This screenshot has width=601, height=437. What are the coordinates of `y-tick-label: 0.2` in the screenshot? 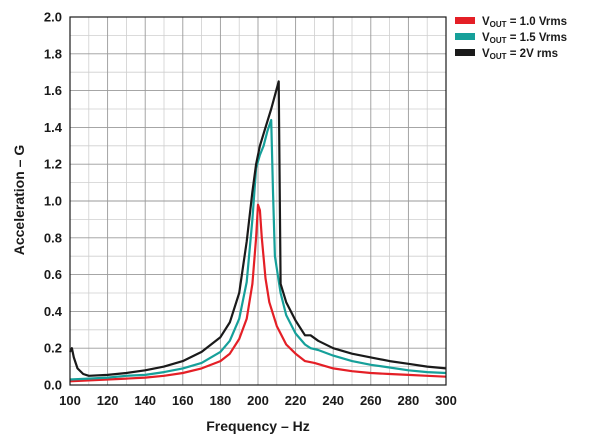 It's located at (53, 348).